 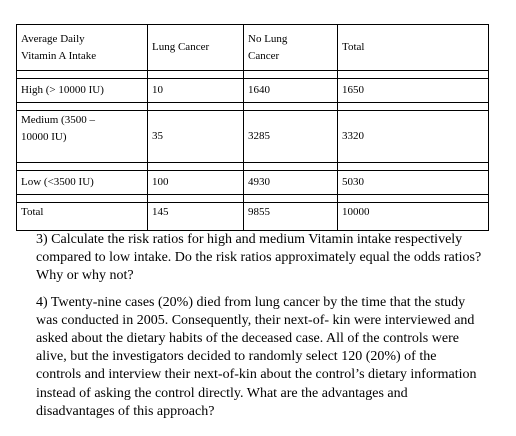 What do you see at coordinates (290, 136) in the screenshot?
I see `no-lung-cancer-cell: 3285` at bounding box center [290, 136].